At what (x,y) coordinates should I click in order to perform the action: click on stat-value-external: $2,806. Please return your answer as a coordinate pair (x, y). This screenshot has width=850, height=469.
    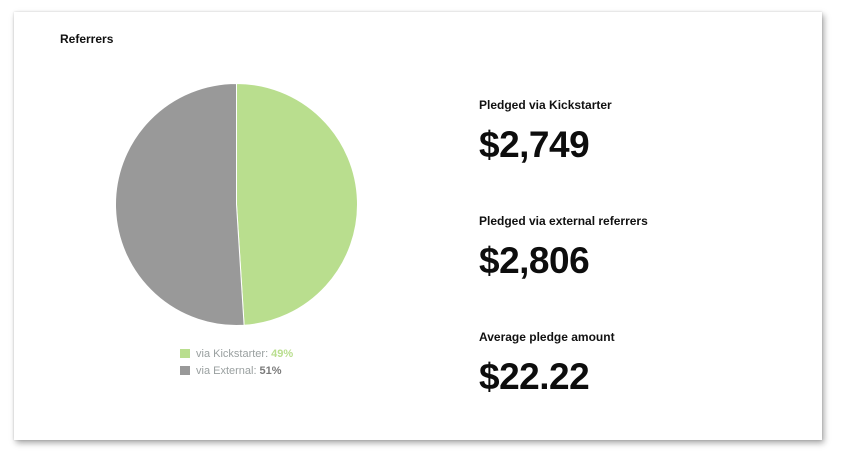
    Looking at the image, I should click on (534, 260).